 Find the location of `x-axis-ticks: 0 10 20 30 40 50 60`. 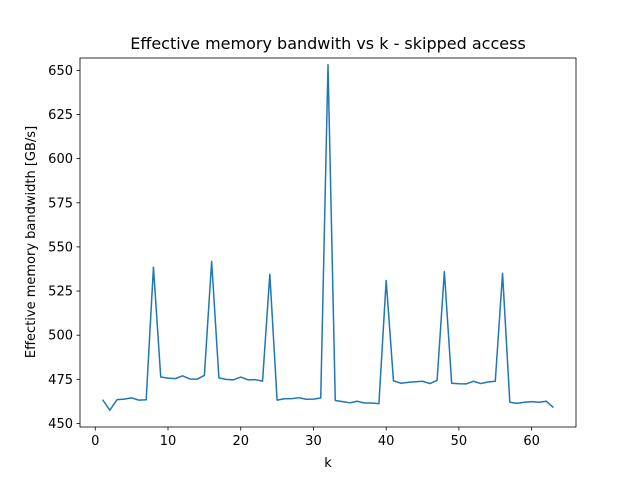

x-axis-ticks: 0 10 20 30 40 50 60 is located at coordinates (315, 438).